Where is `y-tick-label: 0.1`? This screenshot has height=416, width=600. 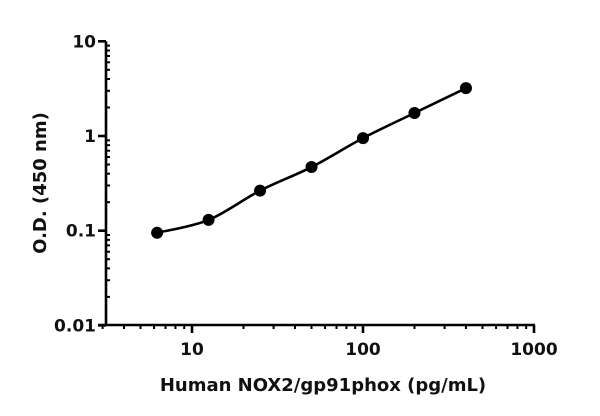
y-tick-label: 0.1 is located at coordinates (81, 232).